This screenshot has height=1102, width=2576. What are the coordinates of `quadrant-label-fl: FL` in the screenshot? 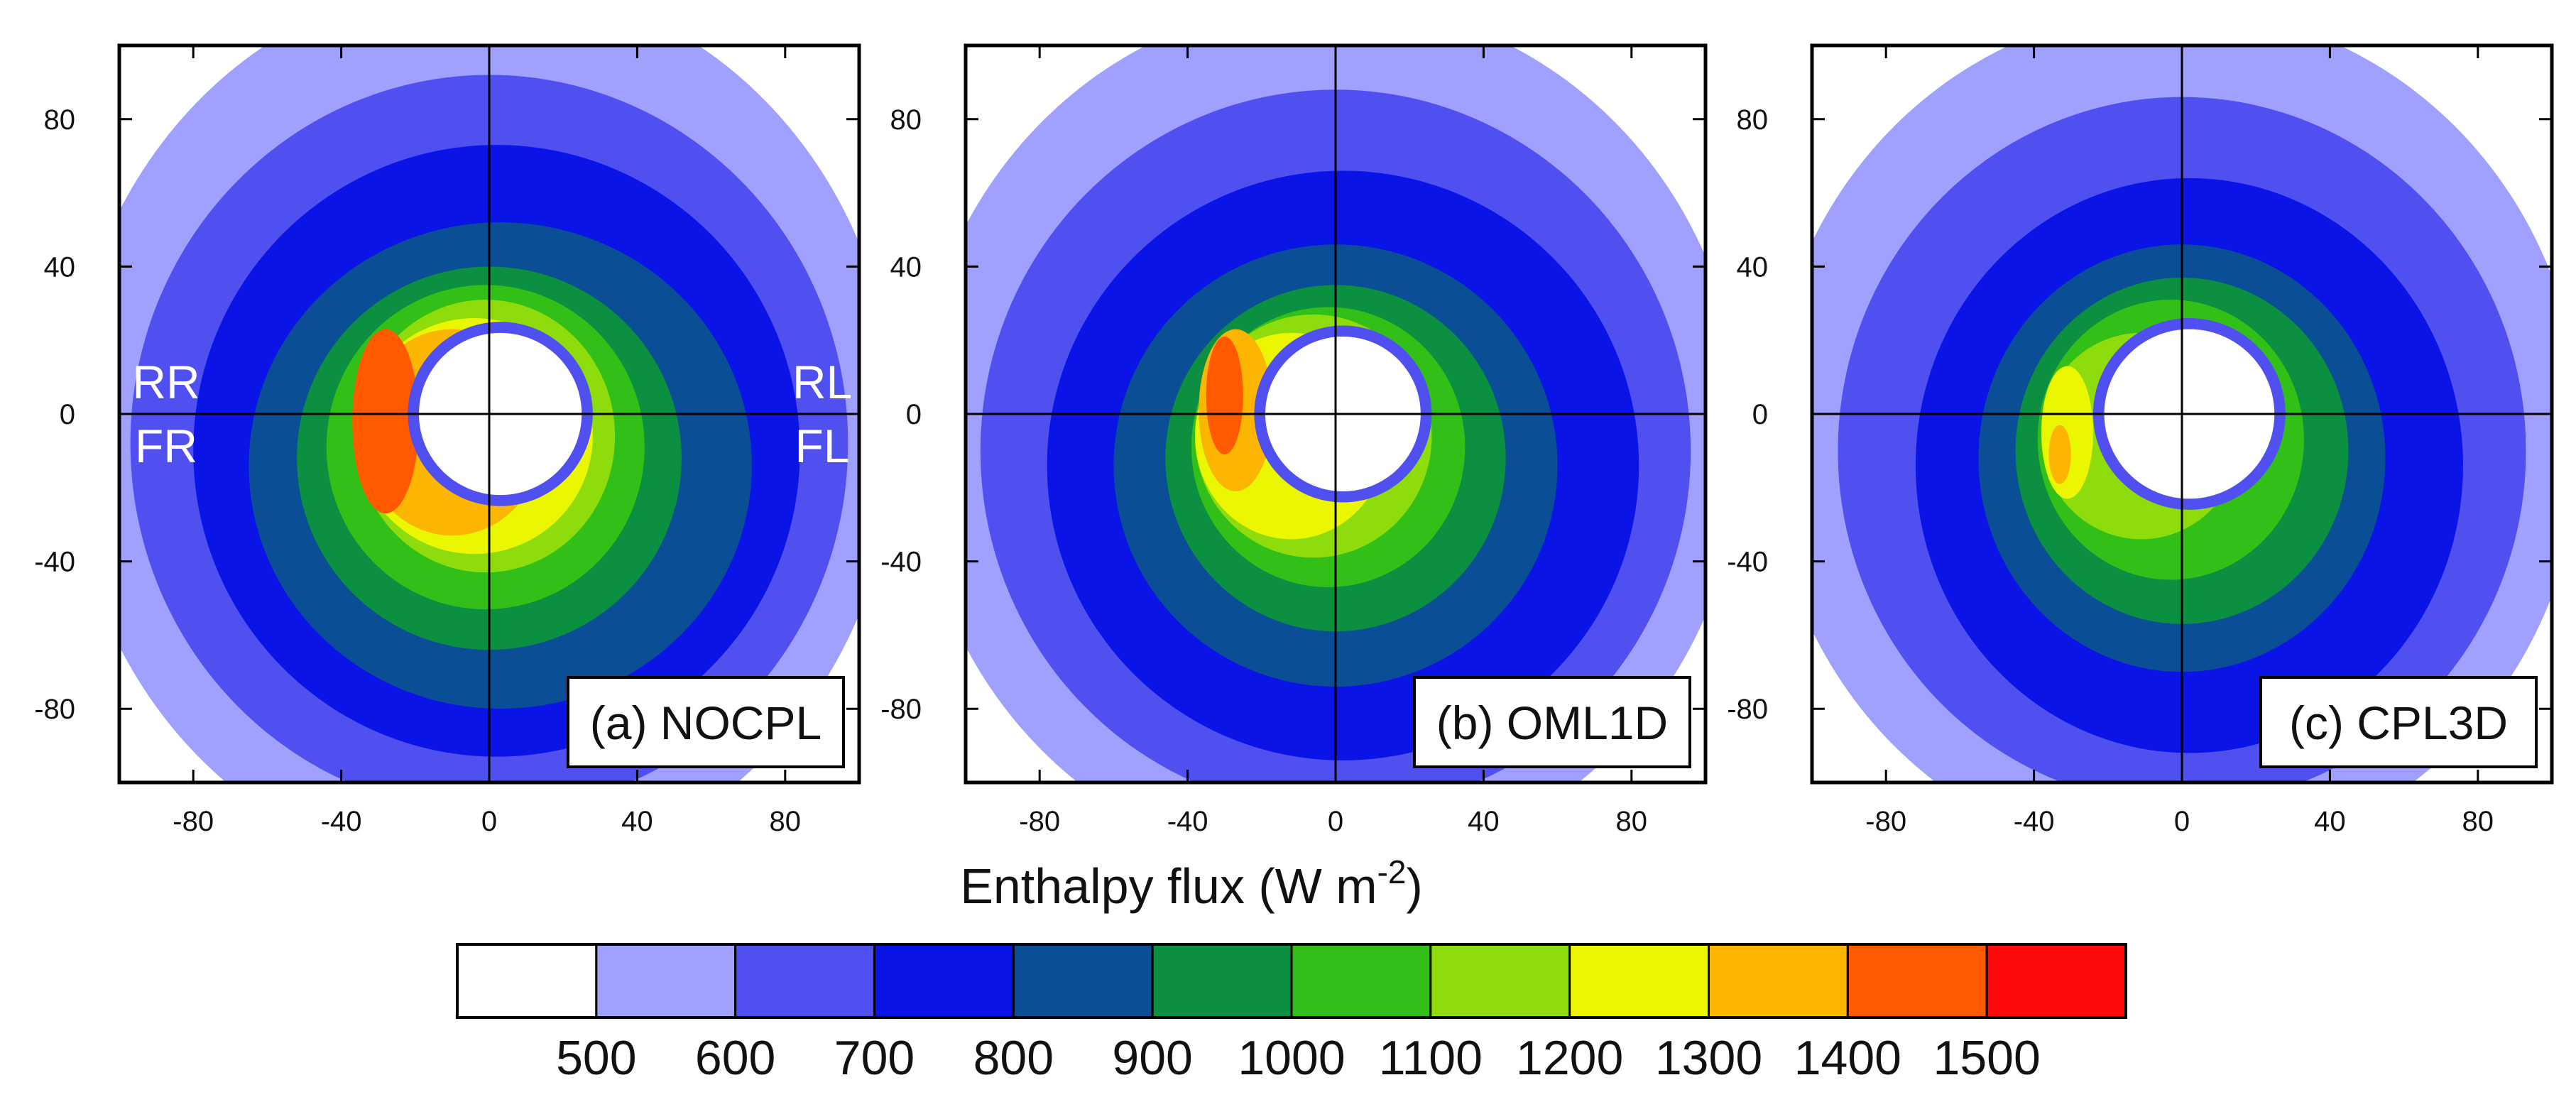 It's located at (822, 446).